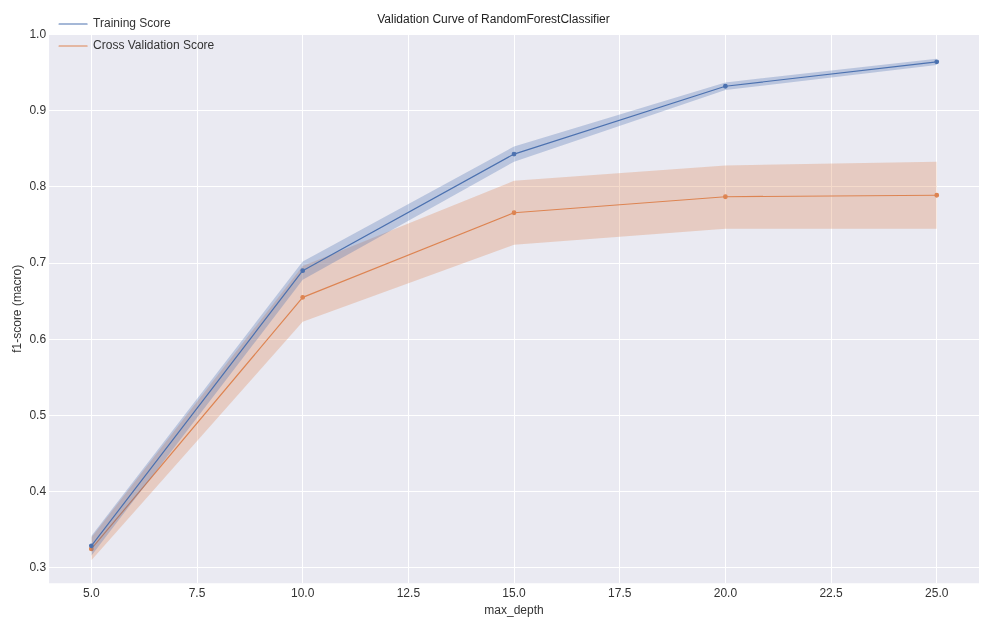 The height and width of the screenshot is (628, 1003). I want to click on y-tick-label: 0.8, so click(38, 186).